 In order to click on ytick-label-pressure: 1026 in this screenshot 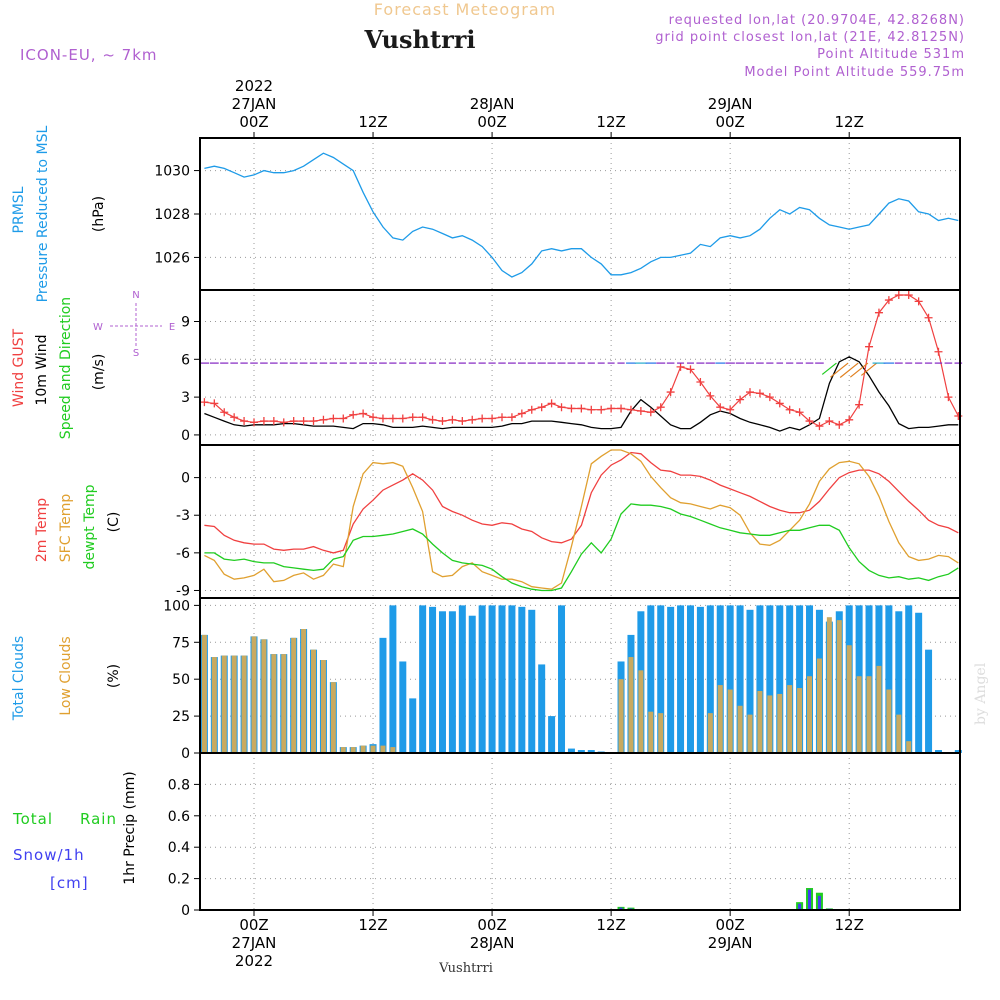, I will do `click(172, 258)`.